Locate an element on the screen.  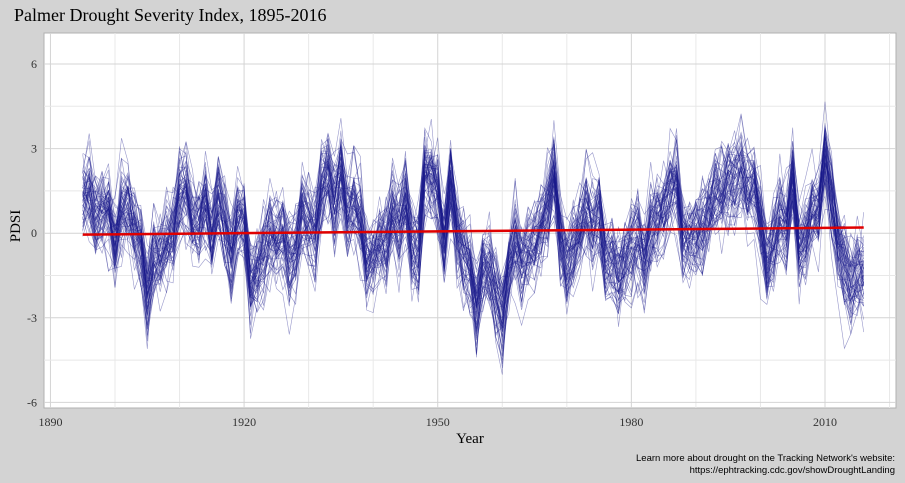
trend-line is located at coordinates (473, 231).